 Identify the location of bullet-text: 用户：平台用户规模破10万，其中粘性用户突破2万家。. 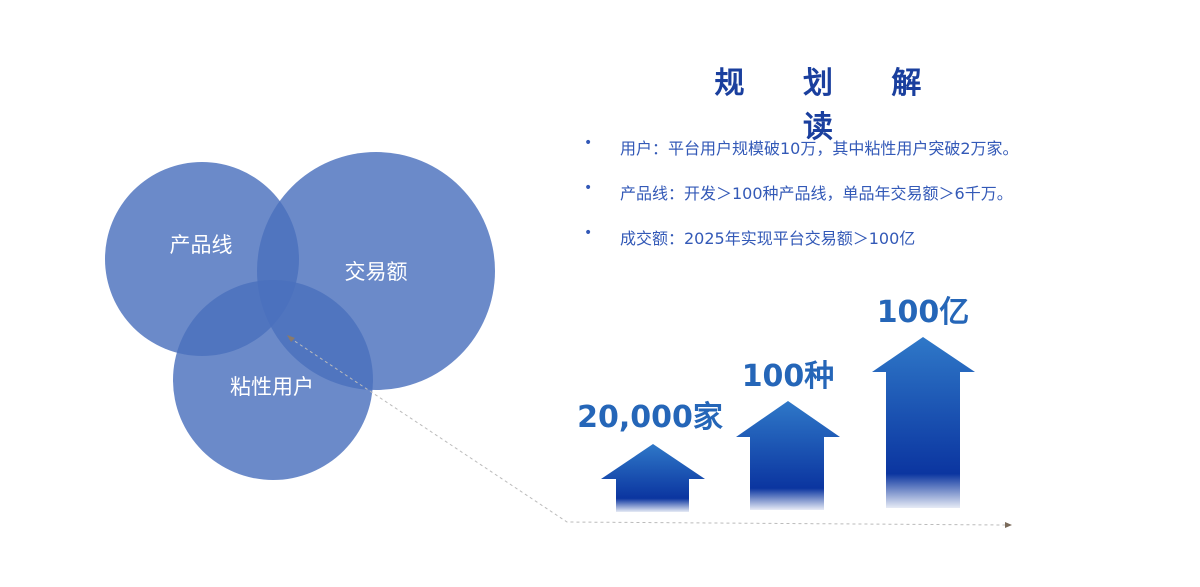
(819, 148).